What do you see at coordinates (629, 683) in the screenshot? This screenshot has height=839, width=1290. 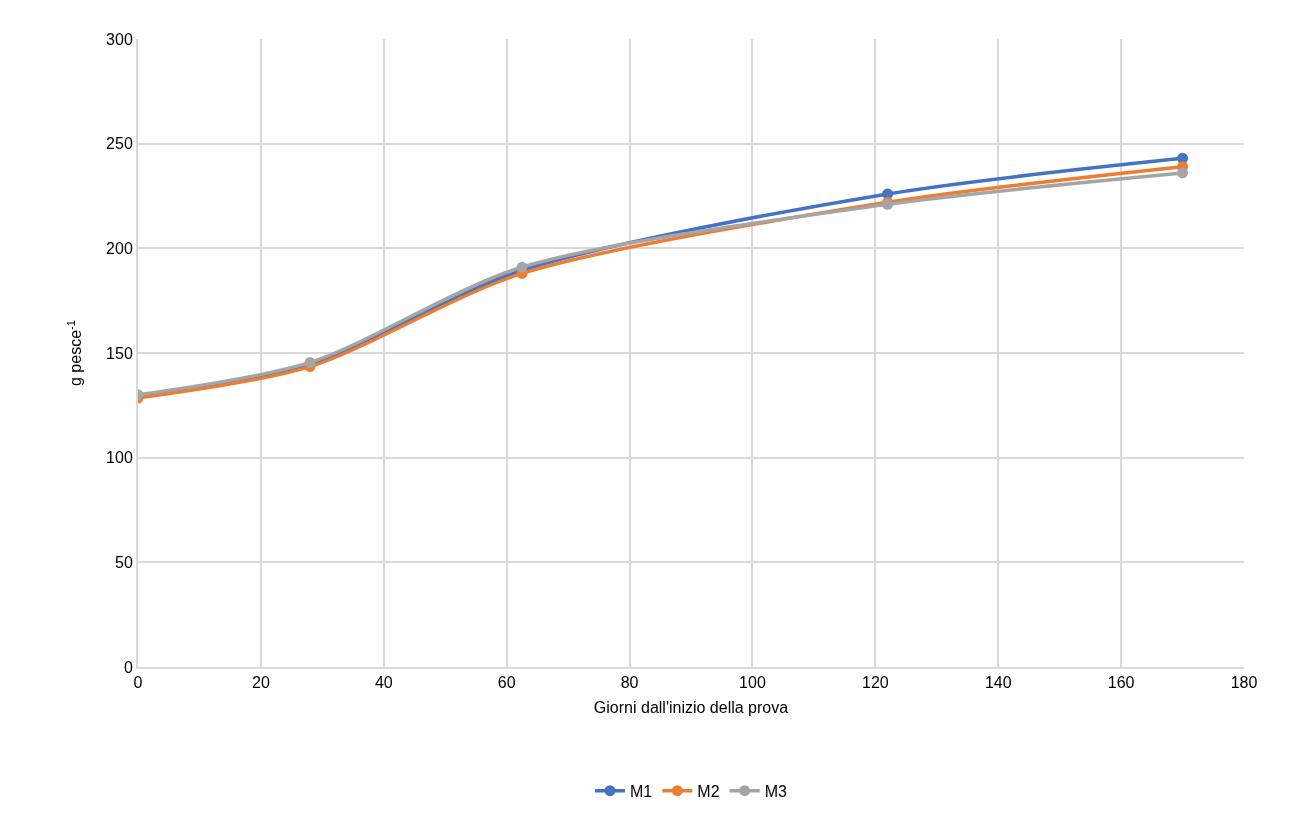 I see `x-tick-label: 80` at bounding box center [629, 683].